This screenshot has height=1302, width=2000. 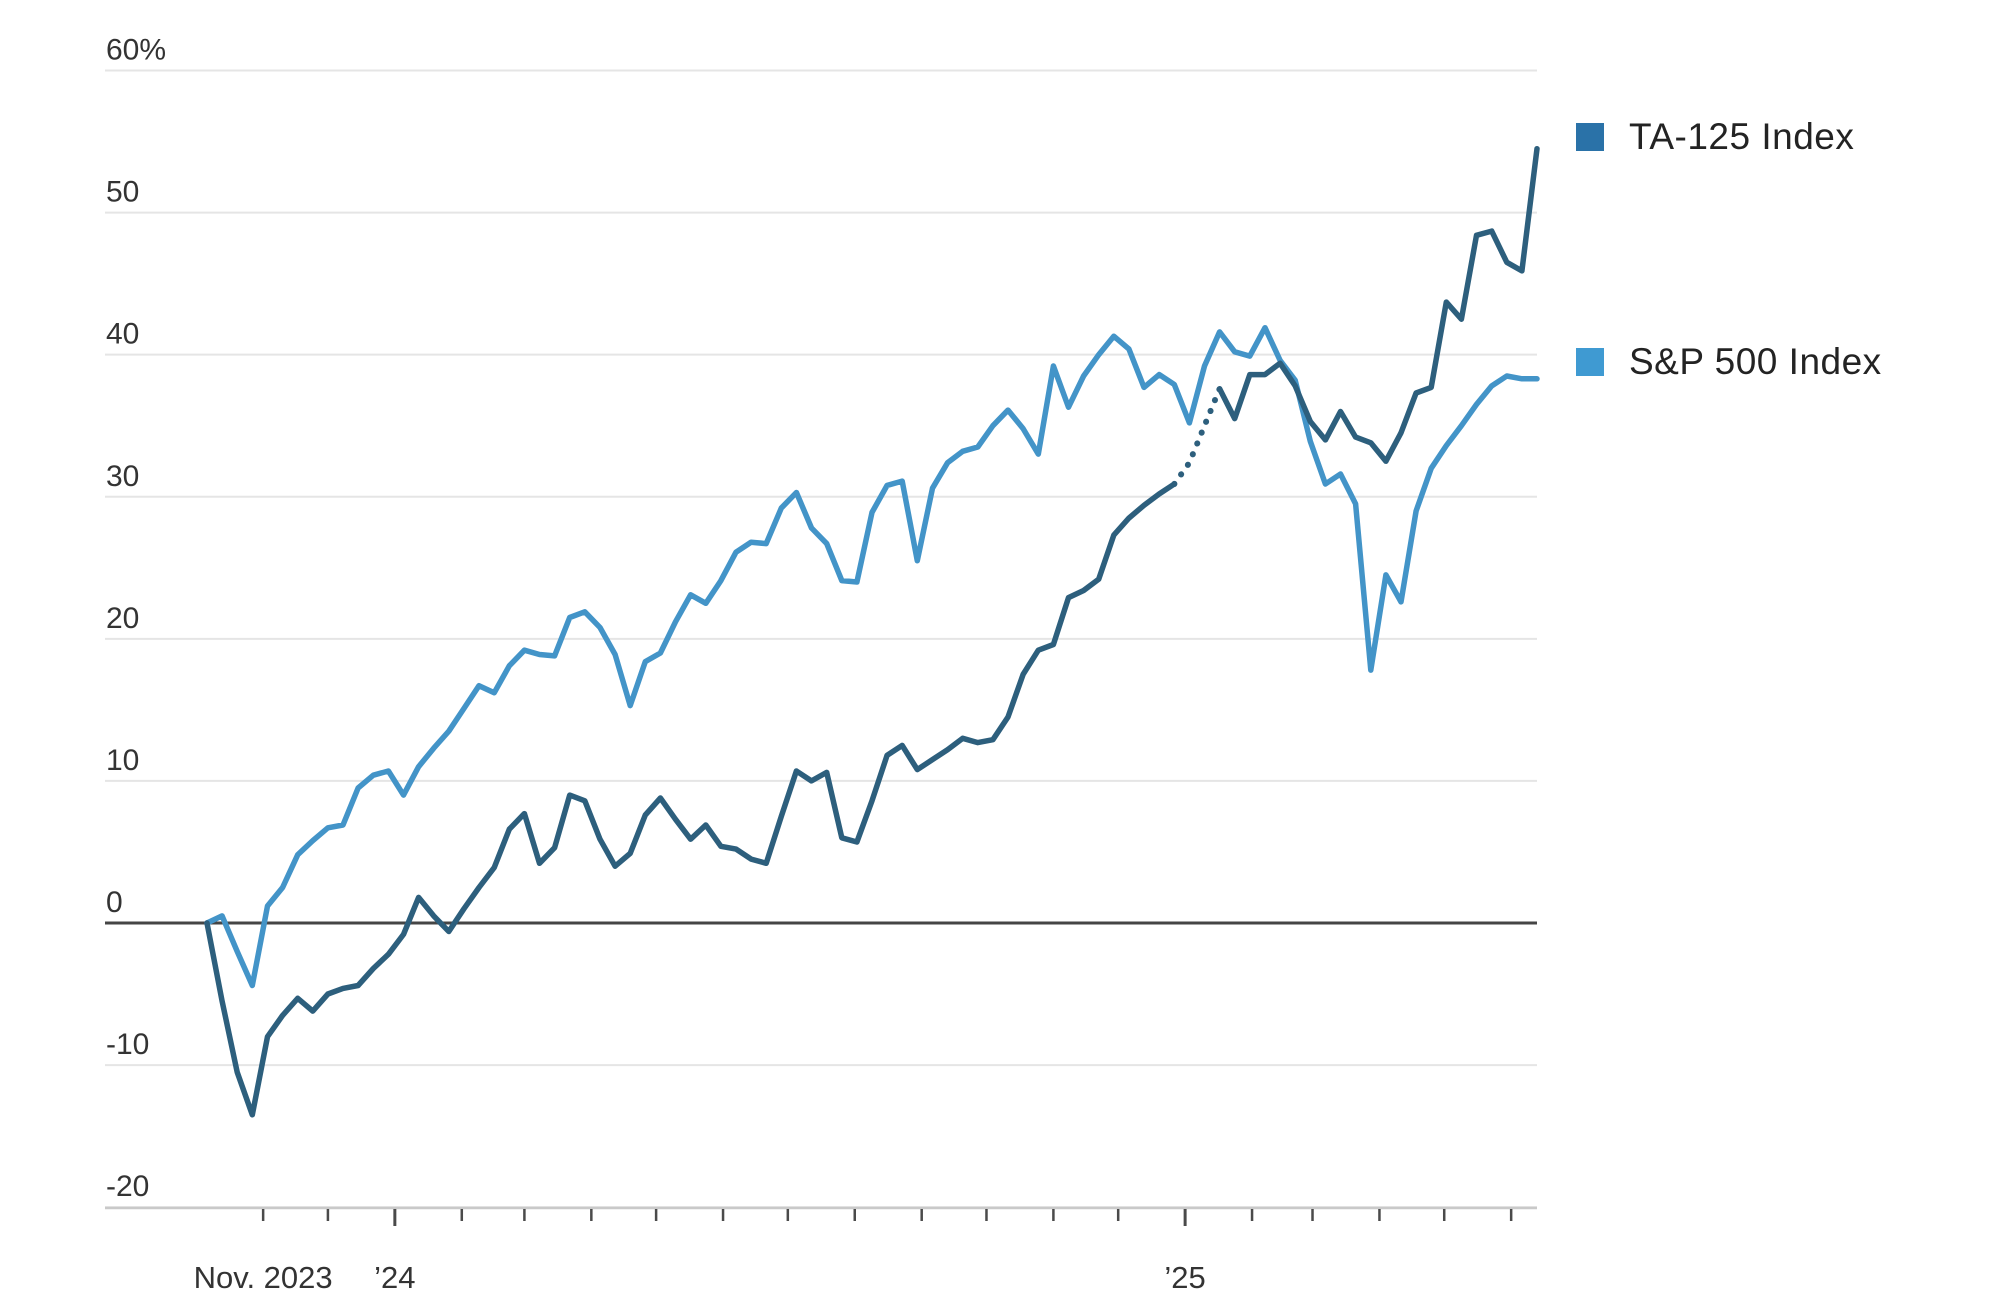 What do you see at coordinates (122, 476) in the screenshot?
I see `y-tick-label: 30` at bounding box center [122, 476].